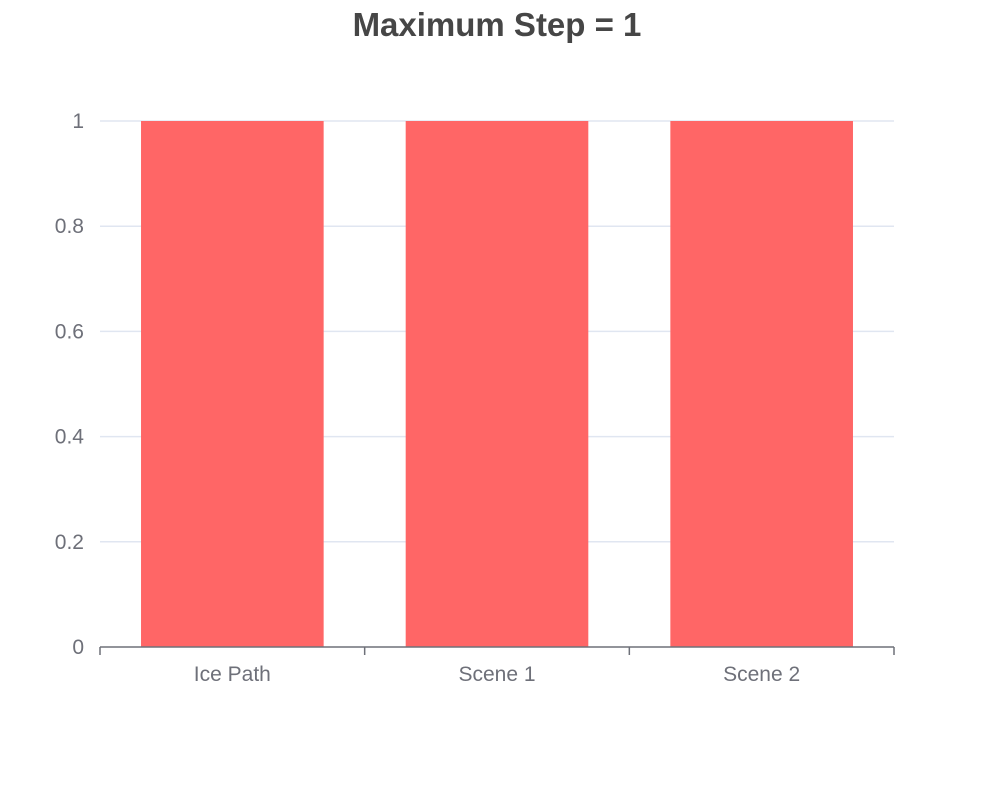 This screenshot has height=786, width=994. Describe the element at coordinates (70, 437) in the screenshot. I see `y-tick-label: 0.4` at that location.